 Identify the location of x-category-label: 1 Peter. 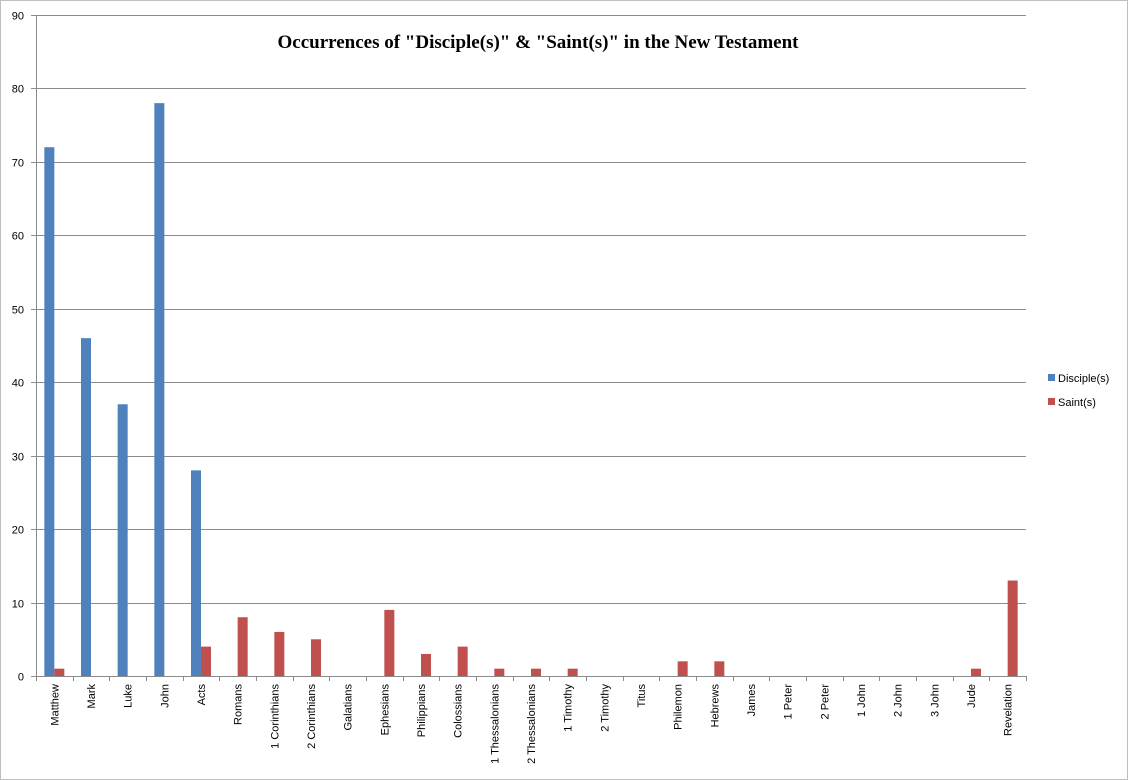
(789, 702).